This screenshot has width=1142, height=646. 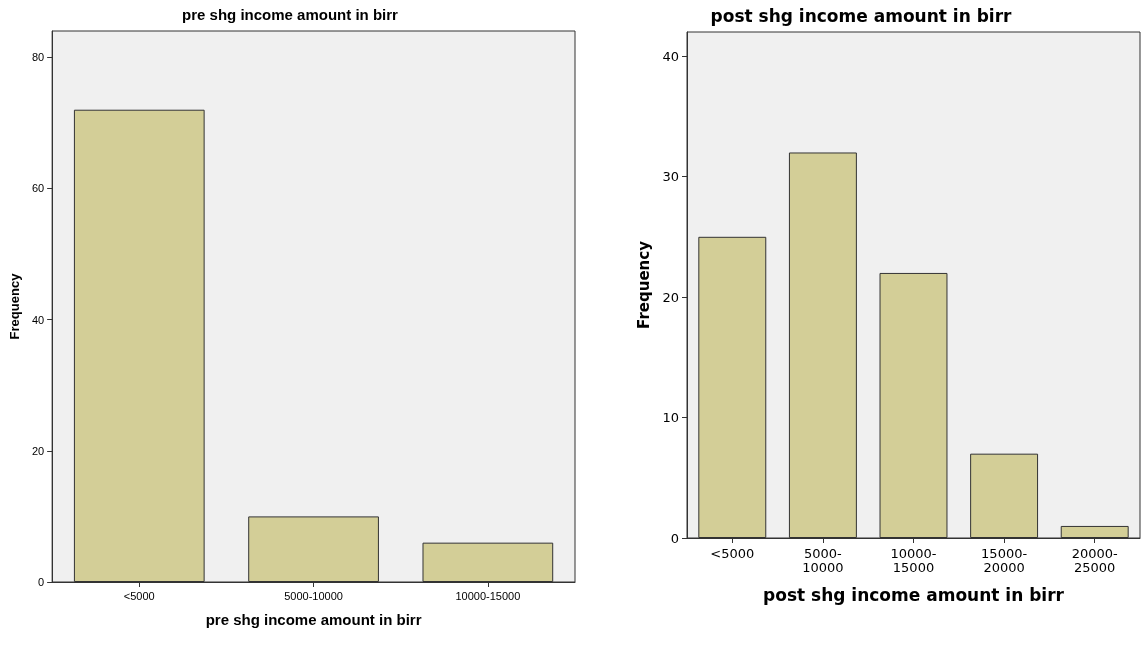 I want to click on chart-title: pre shg income amount in birr, so click(x=290, y=14).